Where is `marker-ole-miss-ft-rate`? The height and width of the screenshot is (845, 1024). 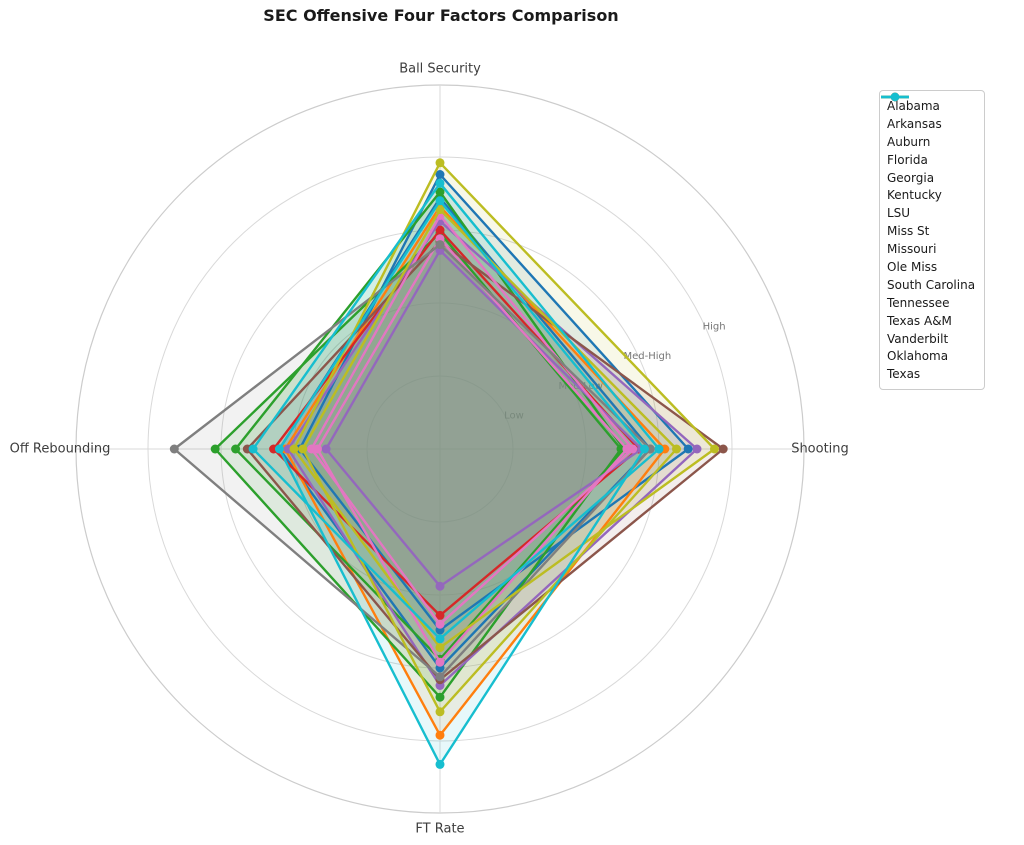
marker-ole-miss-ft-rate is located at coordinates (440, 624).